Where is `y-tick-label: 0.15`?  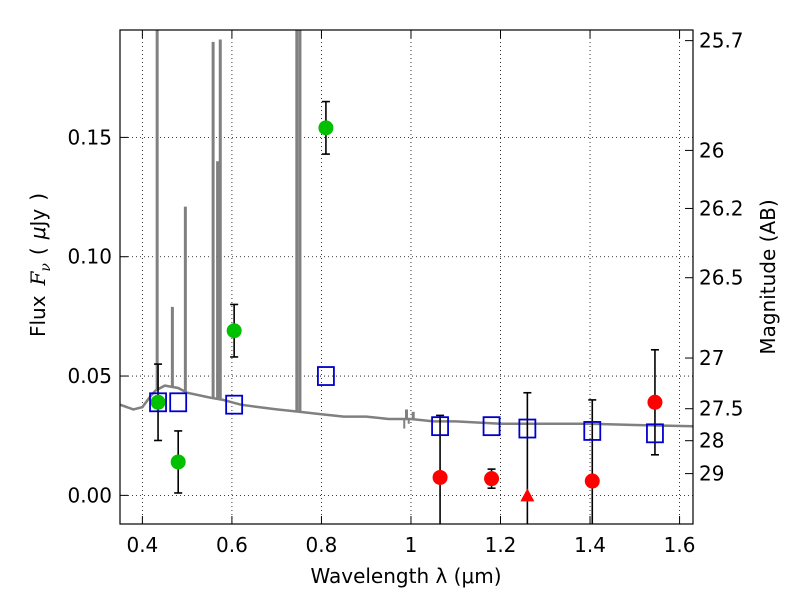
y-tick-label: 0.15 is located at coordinates (89, 137).